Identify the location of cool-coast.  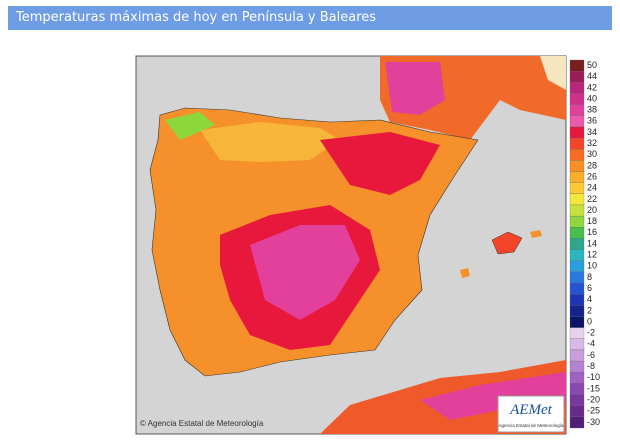
(190, 126).